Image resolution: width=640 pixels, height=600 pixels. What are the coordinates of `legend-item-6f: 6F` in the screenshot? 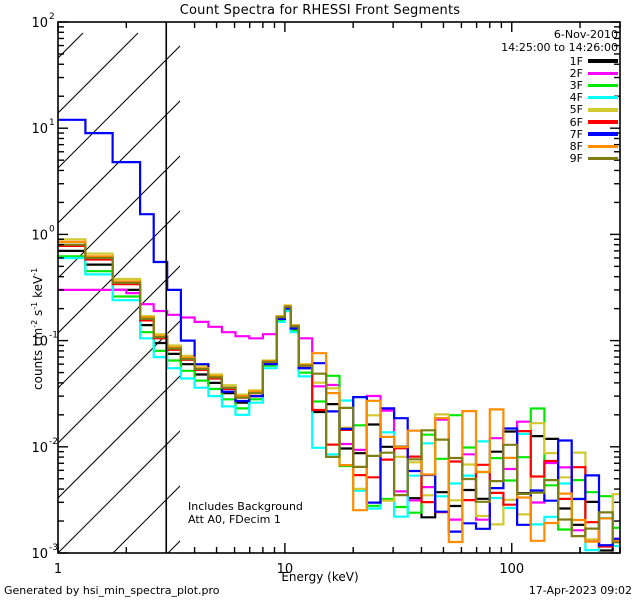 It's located at (594, 122).